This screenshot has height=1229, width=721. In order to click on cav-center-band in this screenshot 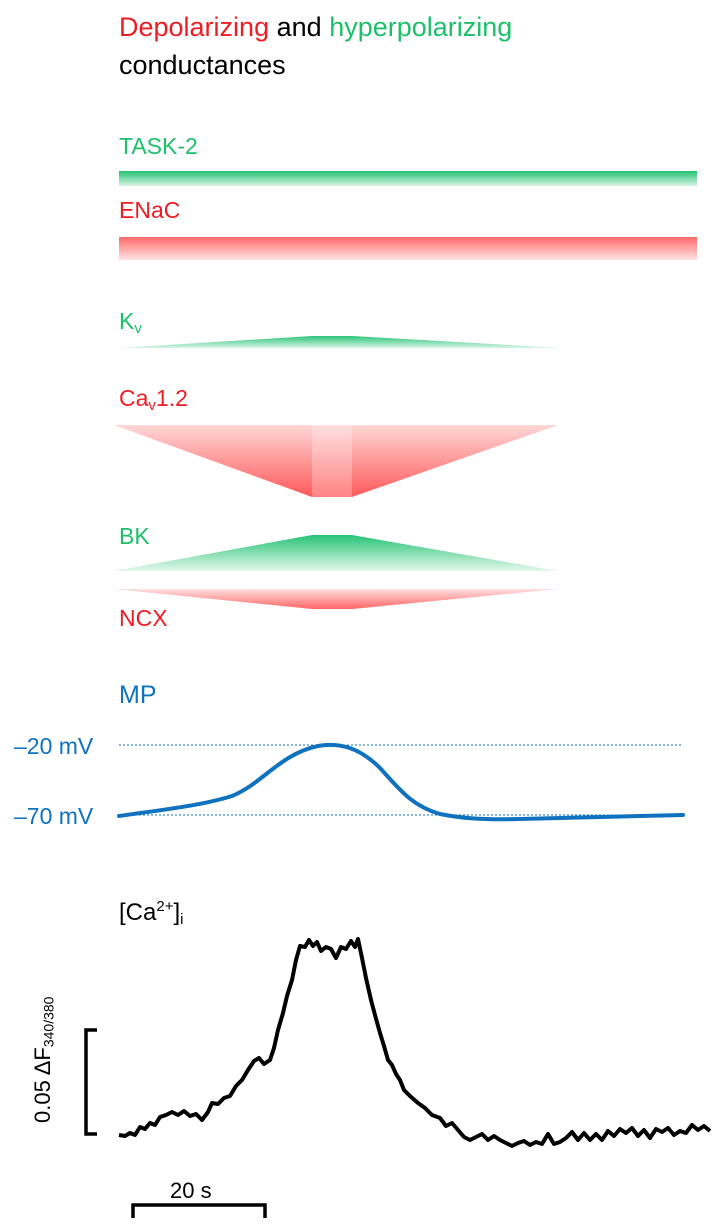, I will do `click(332, 461)`.